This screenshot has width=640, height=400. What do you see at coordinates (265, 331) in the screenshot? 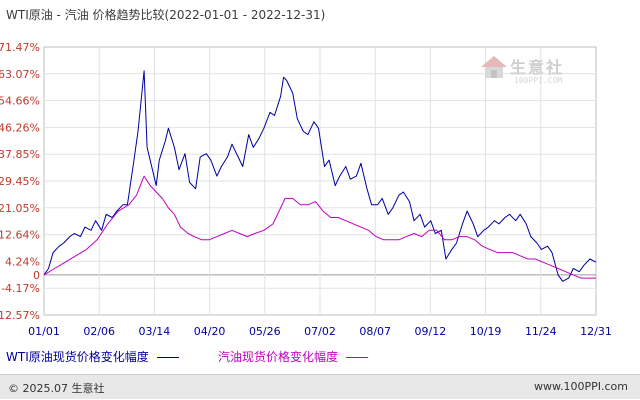
I see `x-tick-label: 05/26` at bounding box center [265, 331].